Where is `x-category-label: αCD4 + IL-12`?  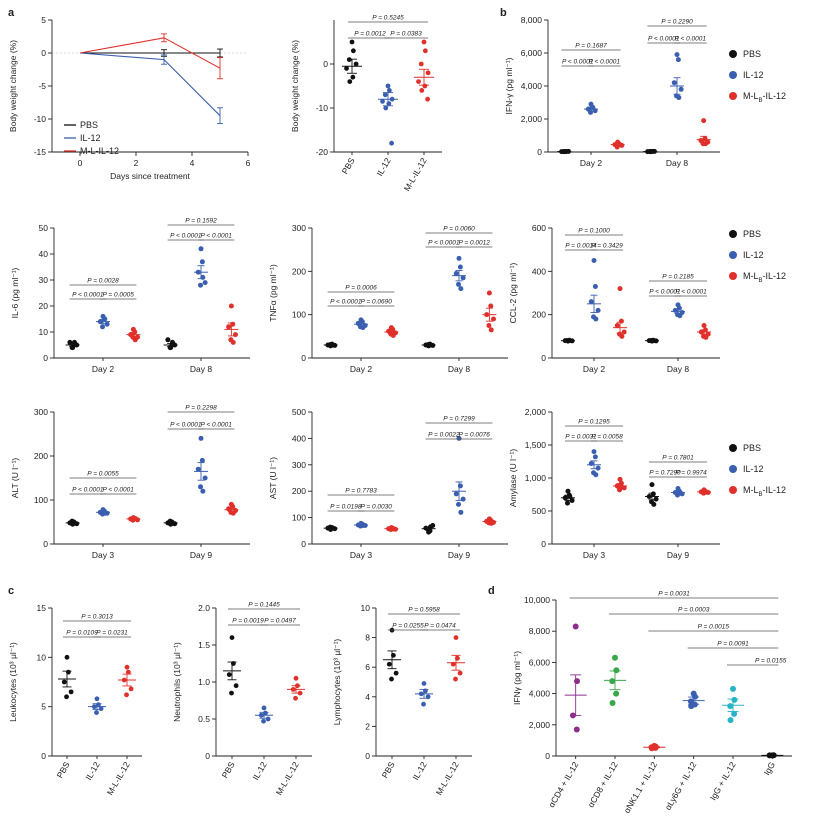 x-category-label: αCD4 + IL-12 is located at coordinates (563, 784).